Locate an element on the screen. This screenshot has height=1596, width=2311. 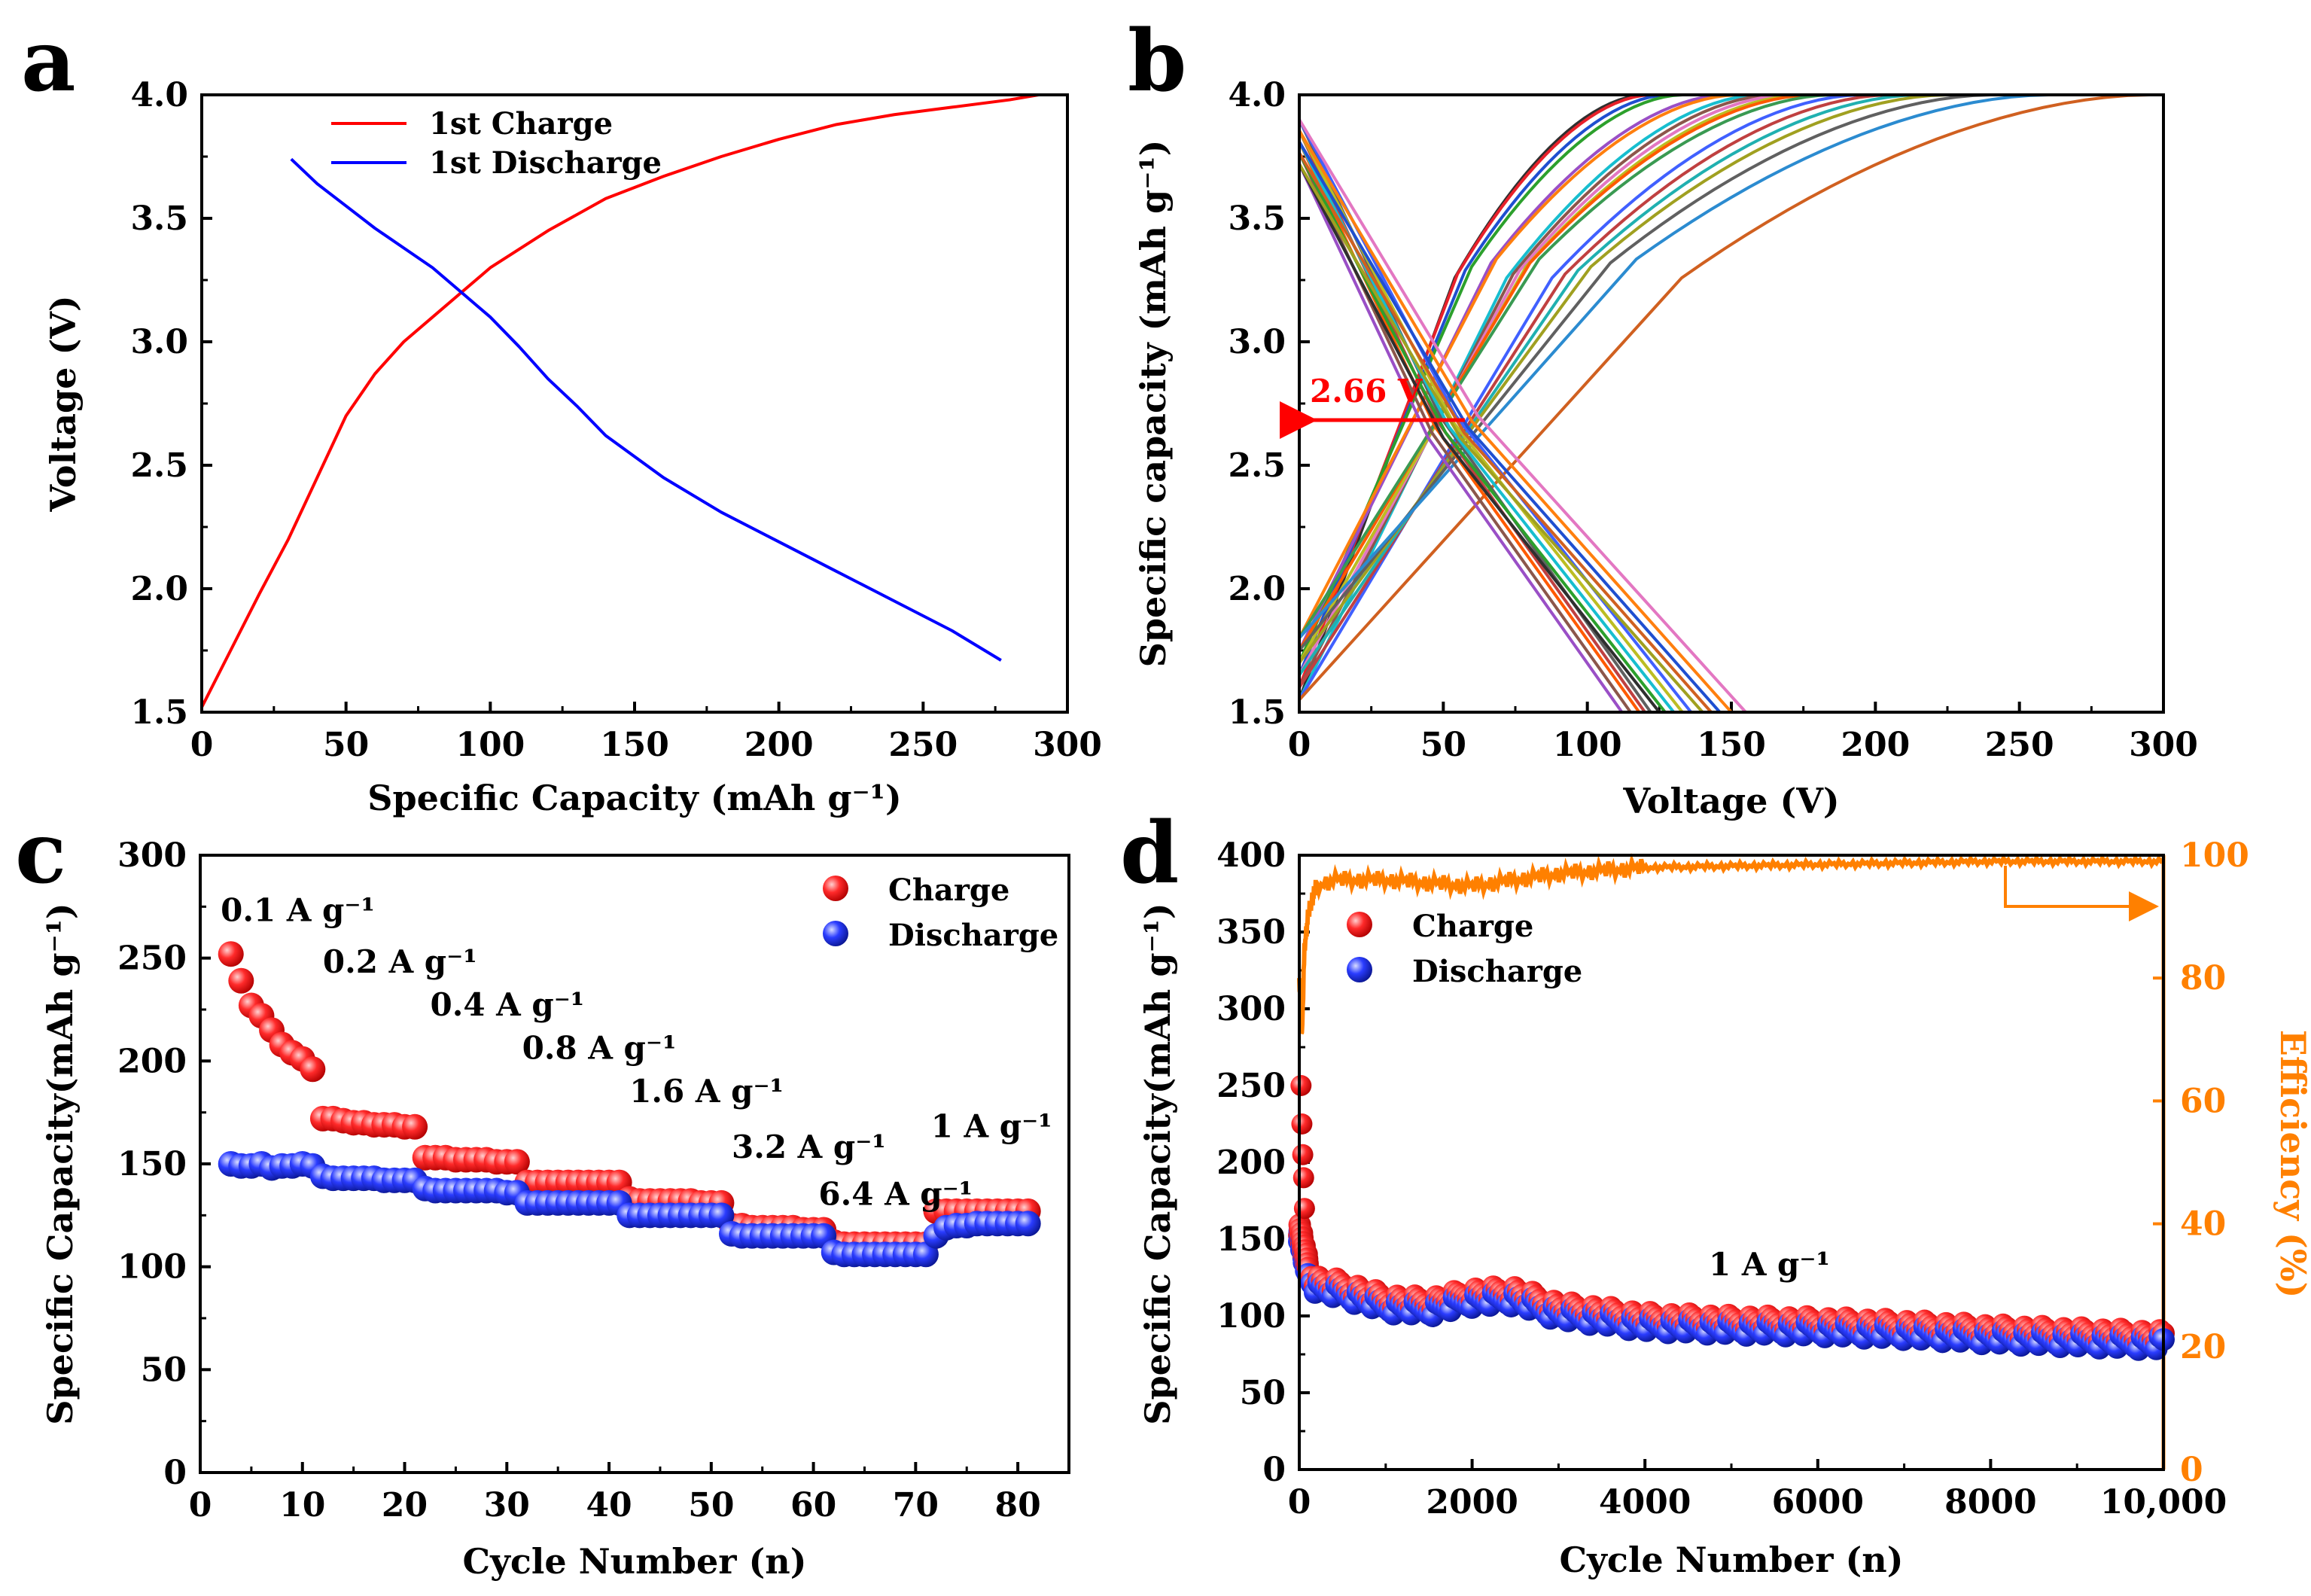
rate-label: 3.2 A g⁻¹ is located at coordinates (809, 1146).